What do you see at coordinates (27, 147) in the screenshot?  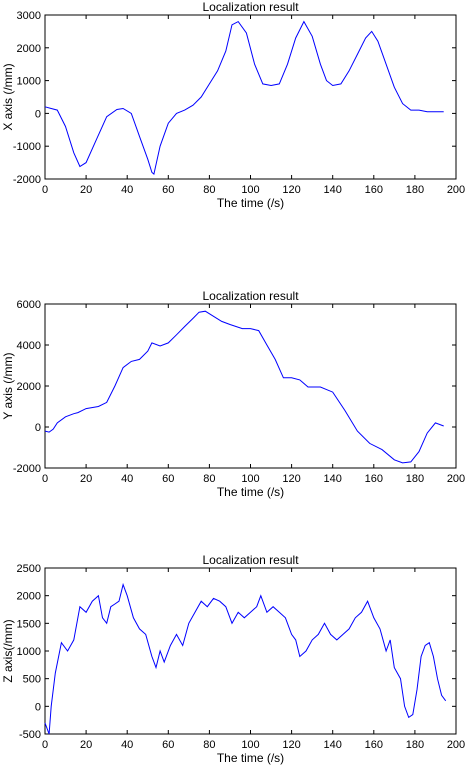 I see `y-tick-label: -1000` at bounding box center [27, 147].